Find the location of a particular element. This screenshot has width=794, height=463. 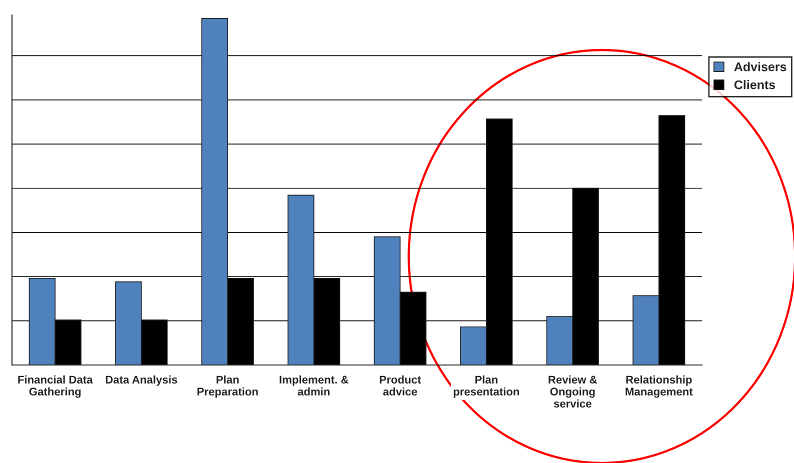

x-tick-label: Plan Preparation is located at coordinates (227, 386).